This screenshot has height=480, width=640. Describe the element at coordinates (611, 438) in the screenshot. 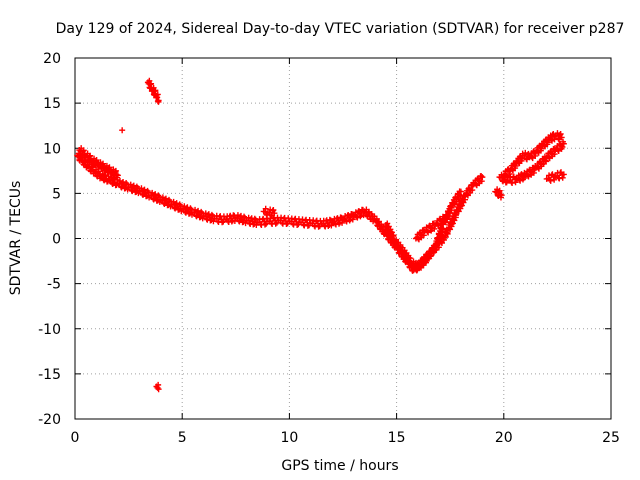

I see `x-tick-label: 25` at that location.